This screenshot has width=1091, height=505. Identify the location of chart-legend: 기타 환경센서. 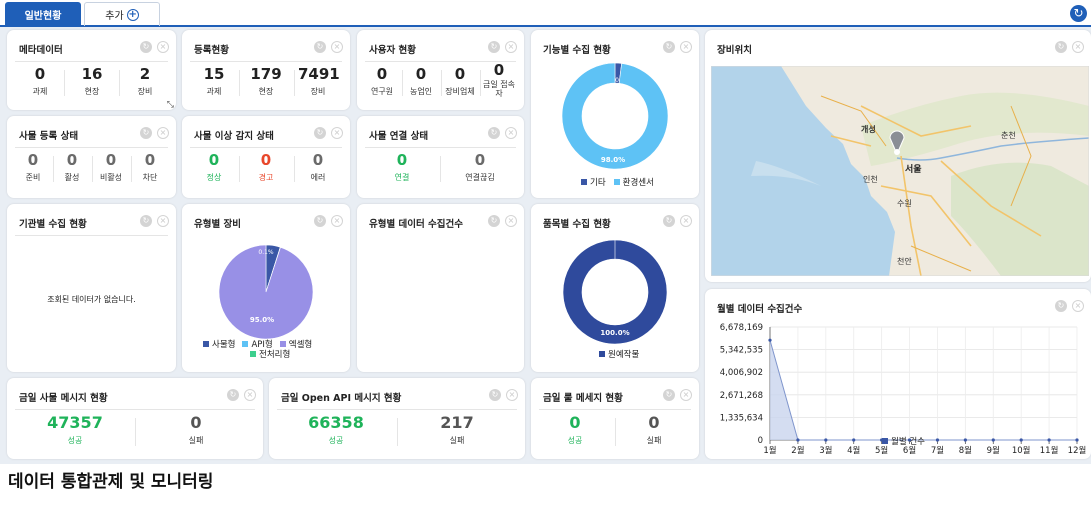
(617, 182).